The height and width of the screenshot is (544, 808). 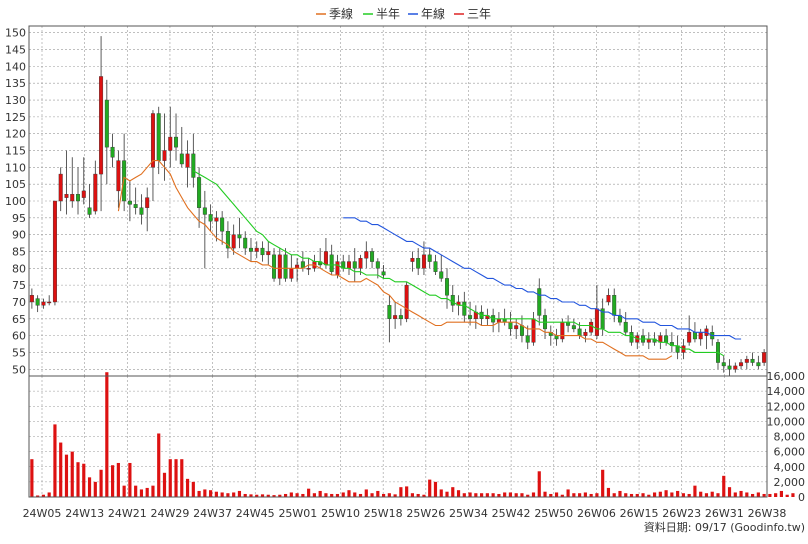 I want to click on week-tick-label: 24W45, so click(x=255, y=513).